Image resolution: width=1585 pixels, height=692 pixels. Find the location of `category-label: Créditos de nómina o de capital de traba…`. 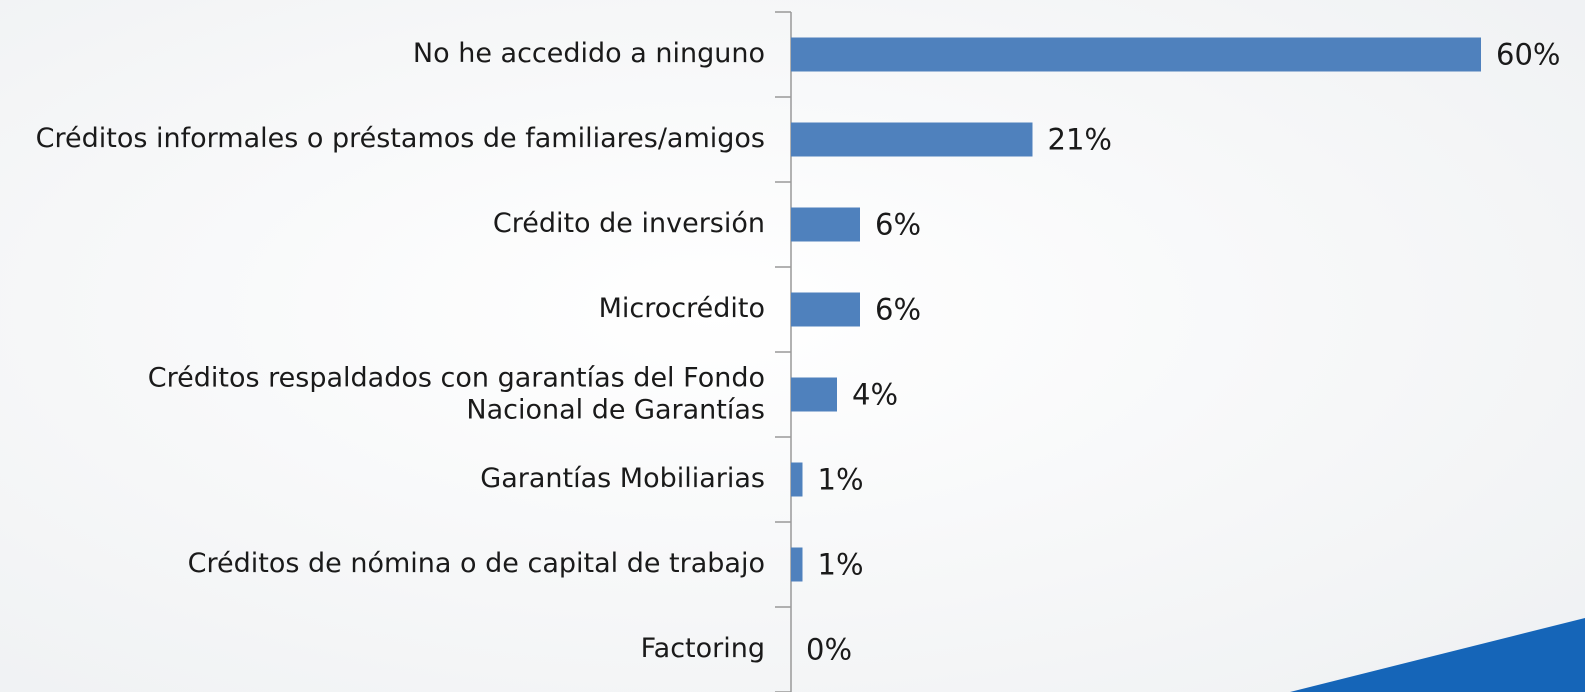

category-label: Créditos de nómina o de capital de traba… is located at coordinates (476, 563).